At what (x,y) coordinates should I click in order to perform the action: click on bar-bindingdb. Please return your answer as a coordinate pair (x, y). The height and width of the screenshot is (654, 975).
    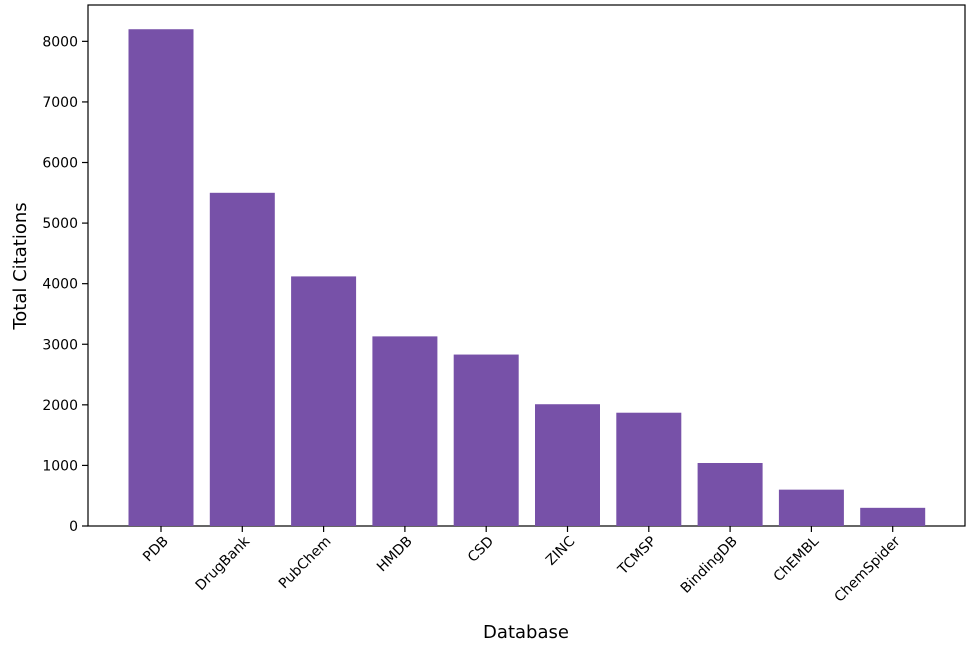
    Looking at the image, I should click on (730, 494).